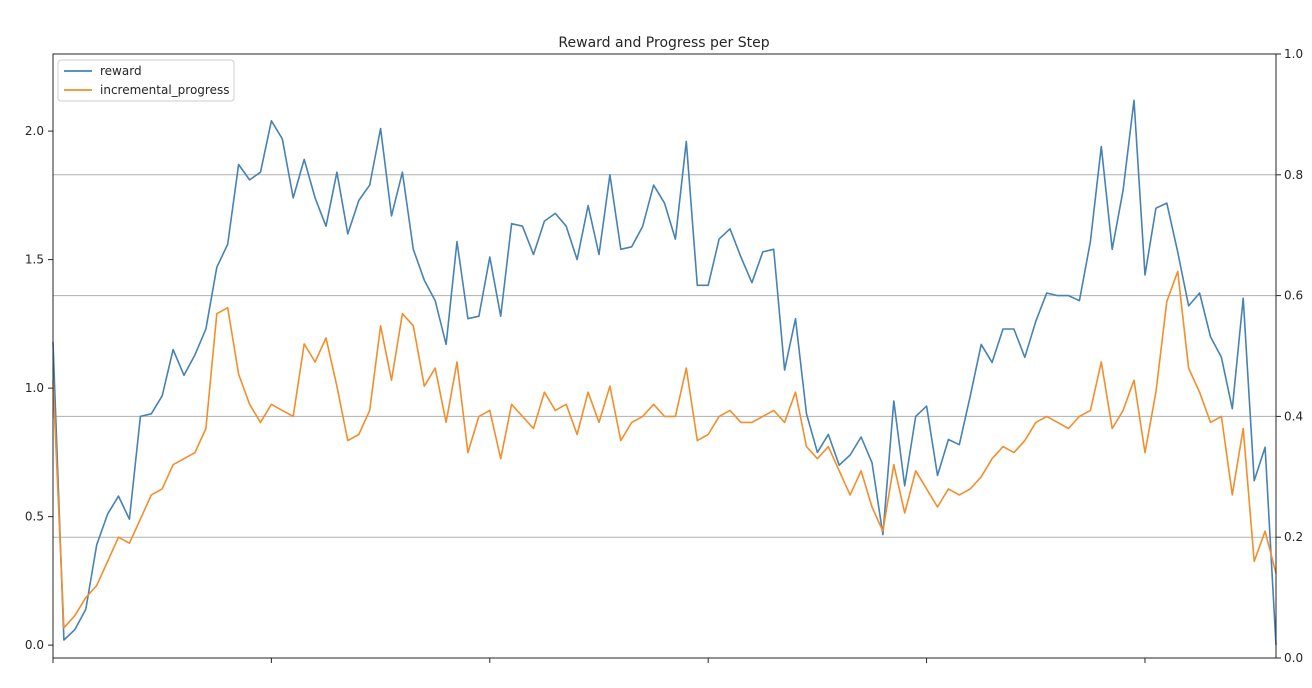 This screenshot has width=1312, height=688. What do you see at coordinates (34, 131) in the screenshot?
I see `left-tick-label-4: 2.0` at bounding box center [34, 131].